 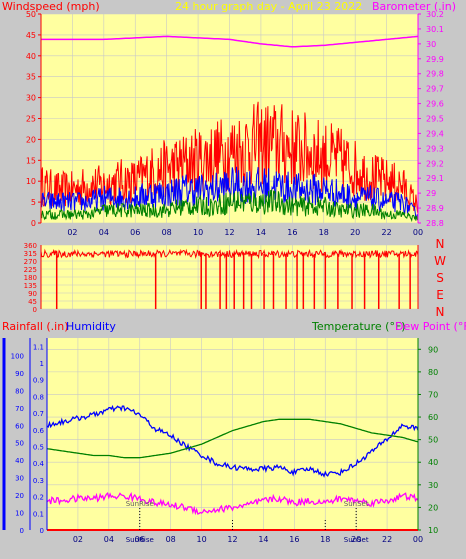 What do you see at coordinates (433, 485) in the screenshot?
I see `temperature-tick-label: 30` at bounding box center [433, 485].